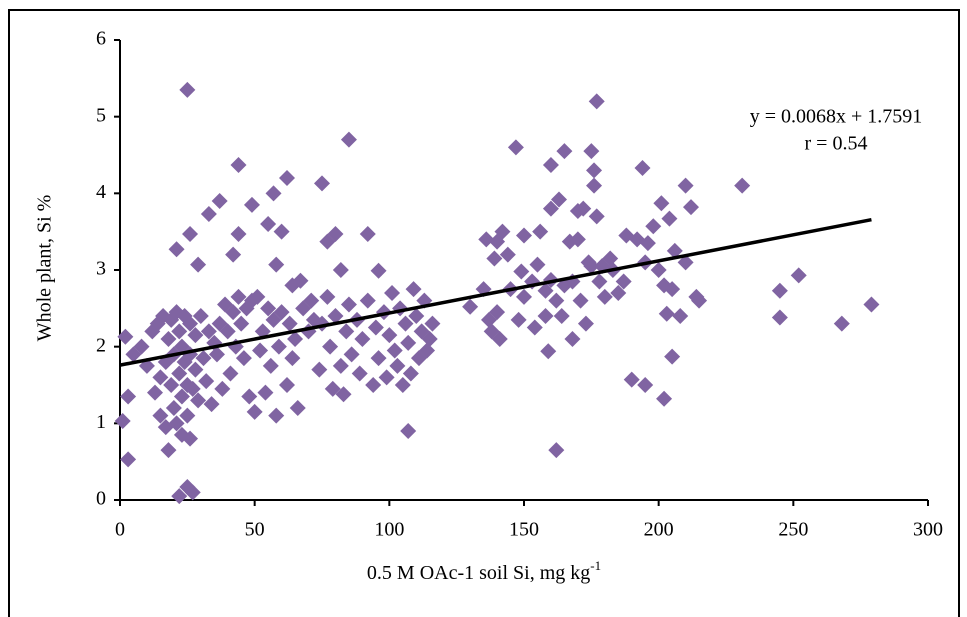 The width and height of the screenshot is (967, 617). What do you see at coordinates (120, 530) in the screenshot?
I see `x-tick-label: 0` at bounding box center [120, 530].